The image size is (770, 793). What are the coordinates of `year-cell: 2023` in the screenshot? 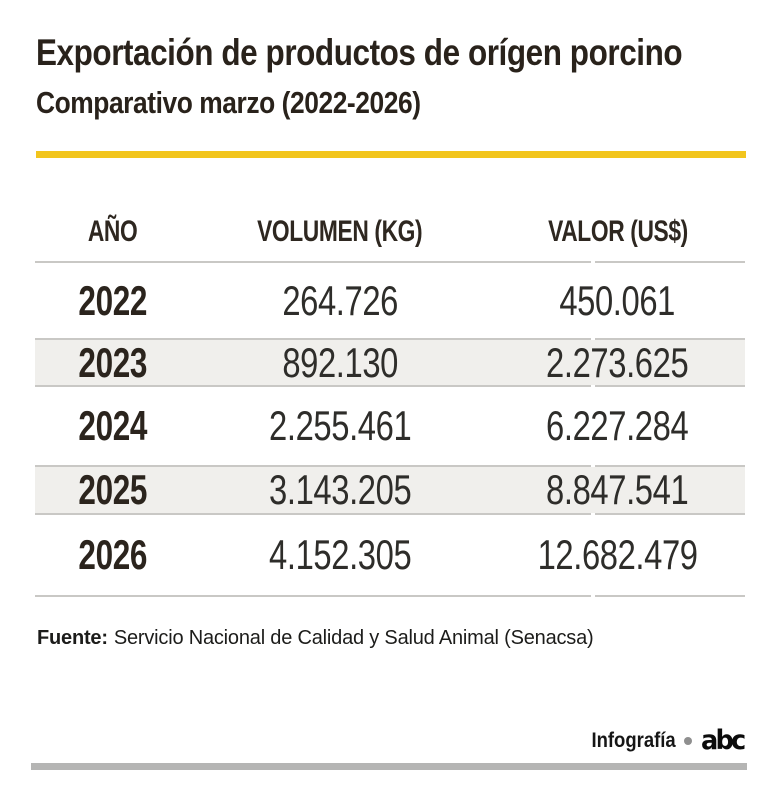 It's located at (112, 362).